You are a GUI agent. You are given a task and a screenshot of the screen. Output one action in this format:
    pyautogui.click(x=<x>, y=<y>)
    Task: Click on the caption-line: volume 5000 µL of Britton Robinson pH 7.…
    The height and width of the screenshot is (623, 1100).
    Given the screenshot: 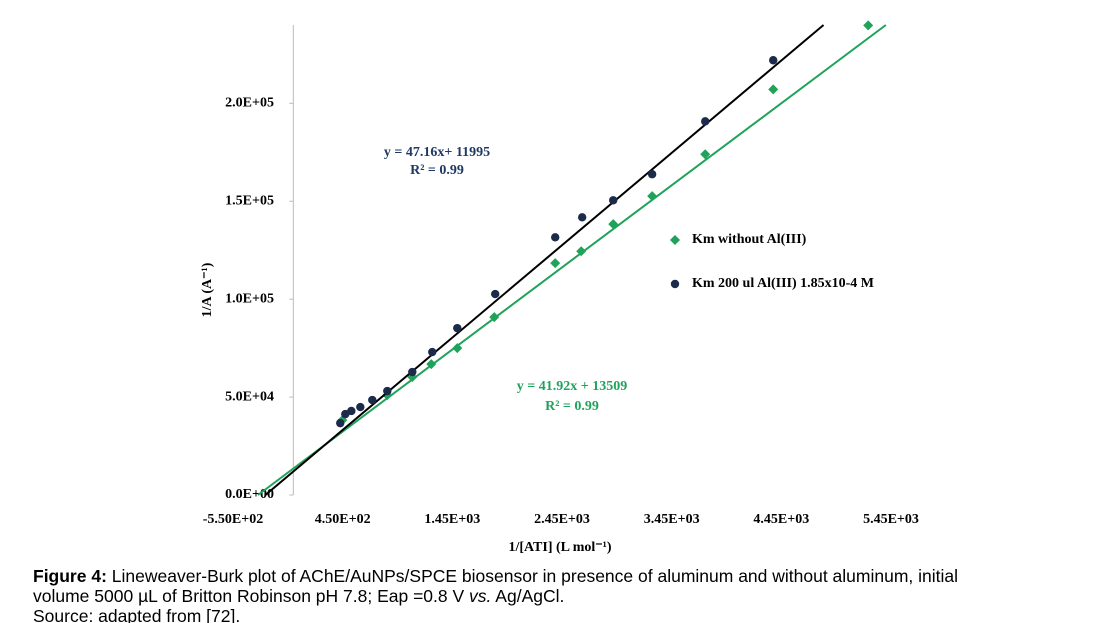 What is the action you would take?
    pyautogui.click(x=495, y=596)
    